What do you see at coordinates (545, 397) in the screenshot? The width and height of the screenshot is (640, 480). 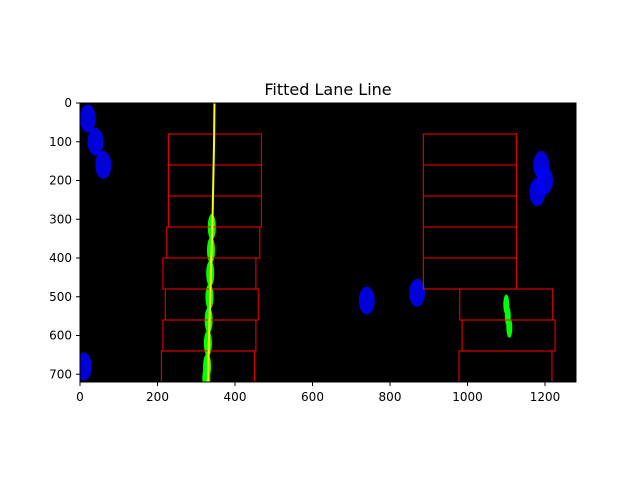 I see `x-tick-label: 1200` at bounding box center [545, 397].